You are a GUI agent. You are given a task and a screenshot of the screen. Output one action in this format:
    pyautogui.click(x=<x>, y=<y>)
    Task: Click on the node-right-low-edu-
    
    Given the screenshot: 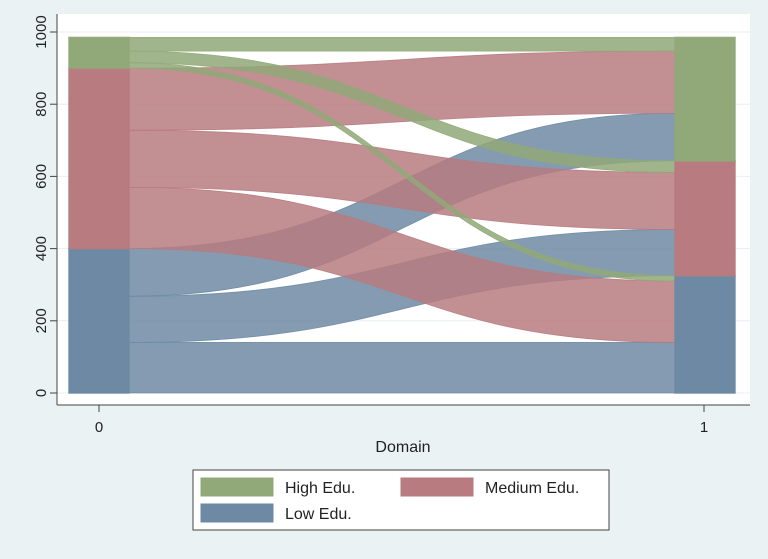 What is the action you would take?
    pyautogui.click(x=705, y=334)
    